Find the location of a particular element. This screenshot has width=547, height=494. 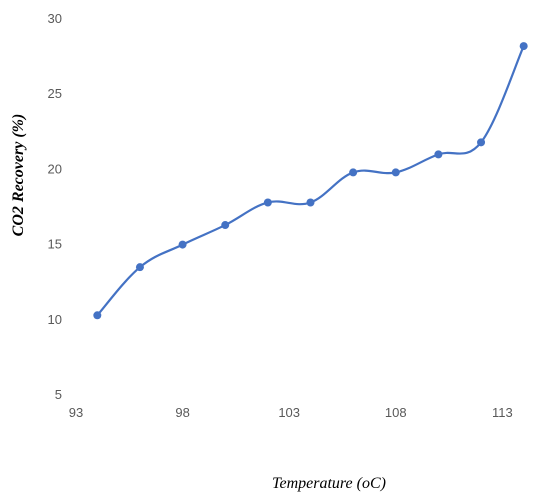

x-axis-ticks: 93 98 103 108 113 is located at coordinates (291, 412).